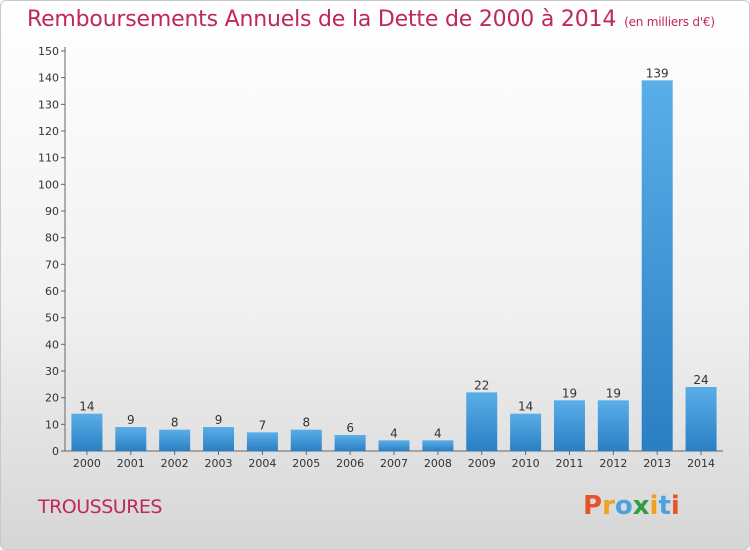 The image size is (750, 550). I want to click on logo-letter: r, so click(608, 506).